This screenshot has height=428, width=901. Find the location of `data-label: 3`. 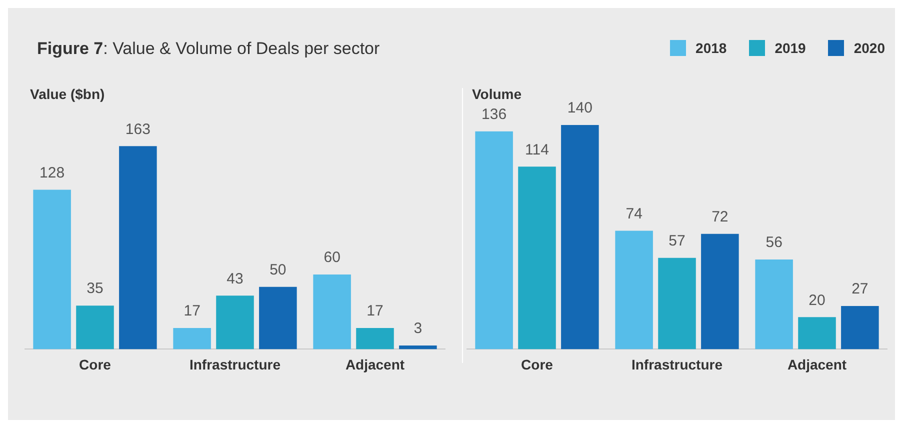

data-label: 3 is located at coordinates (418, 329).